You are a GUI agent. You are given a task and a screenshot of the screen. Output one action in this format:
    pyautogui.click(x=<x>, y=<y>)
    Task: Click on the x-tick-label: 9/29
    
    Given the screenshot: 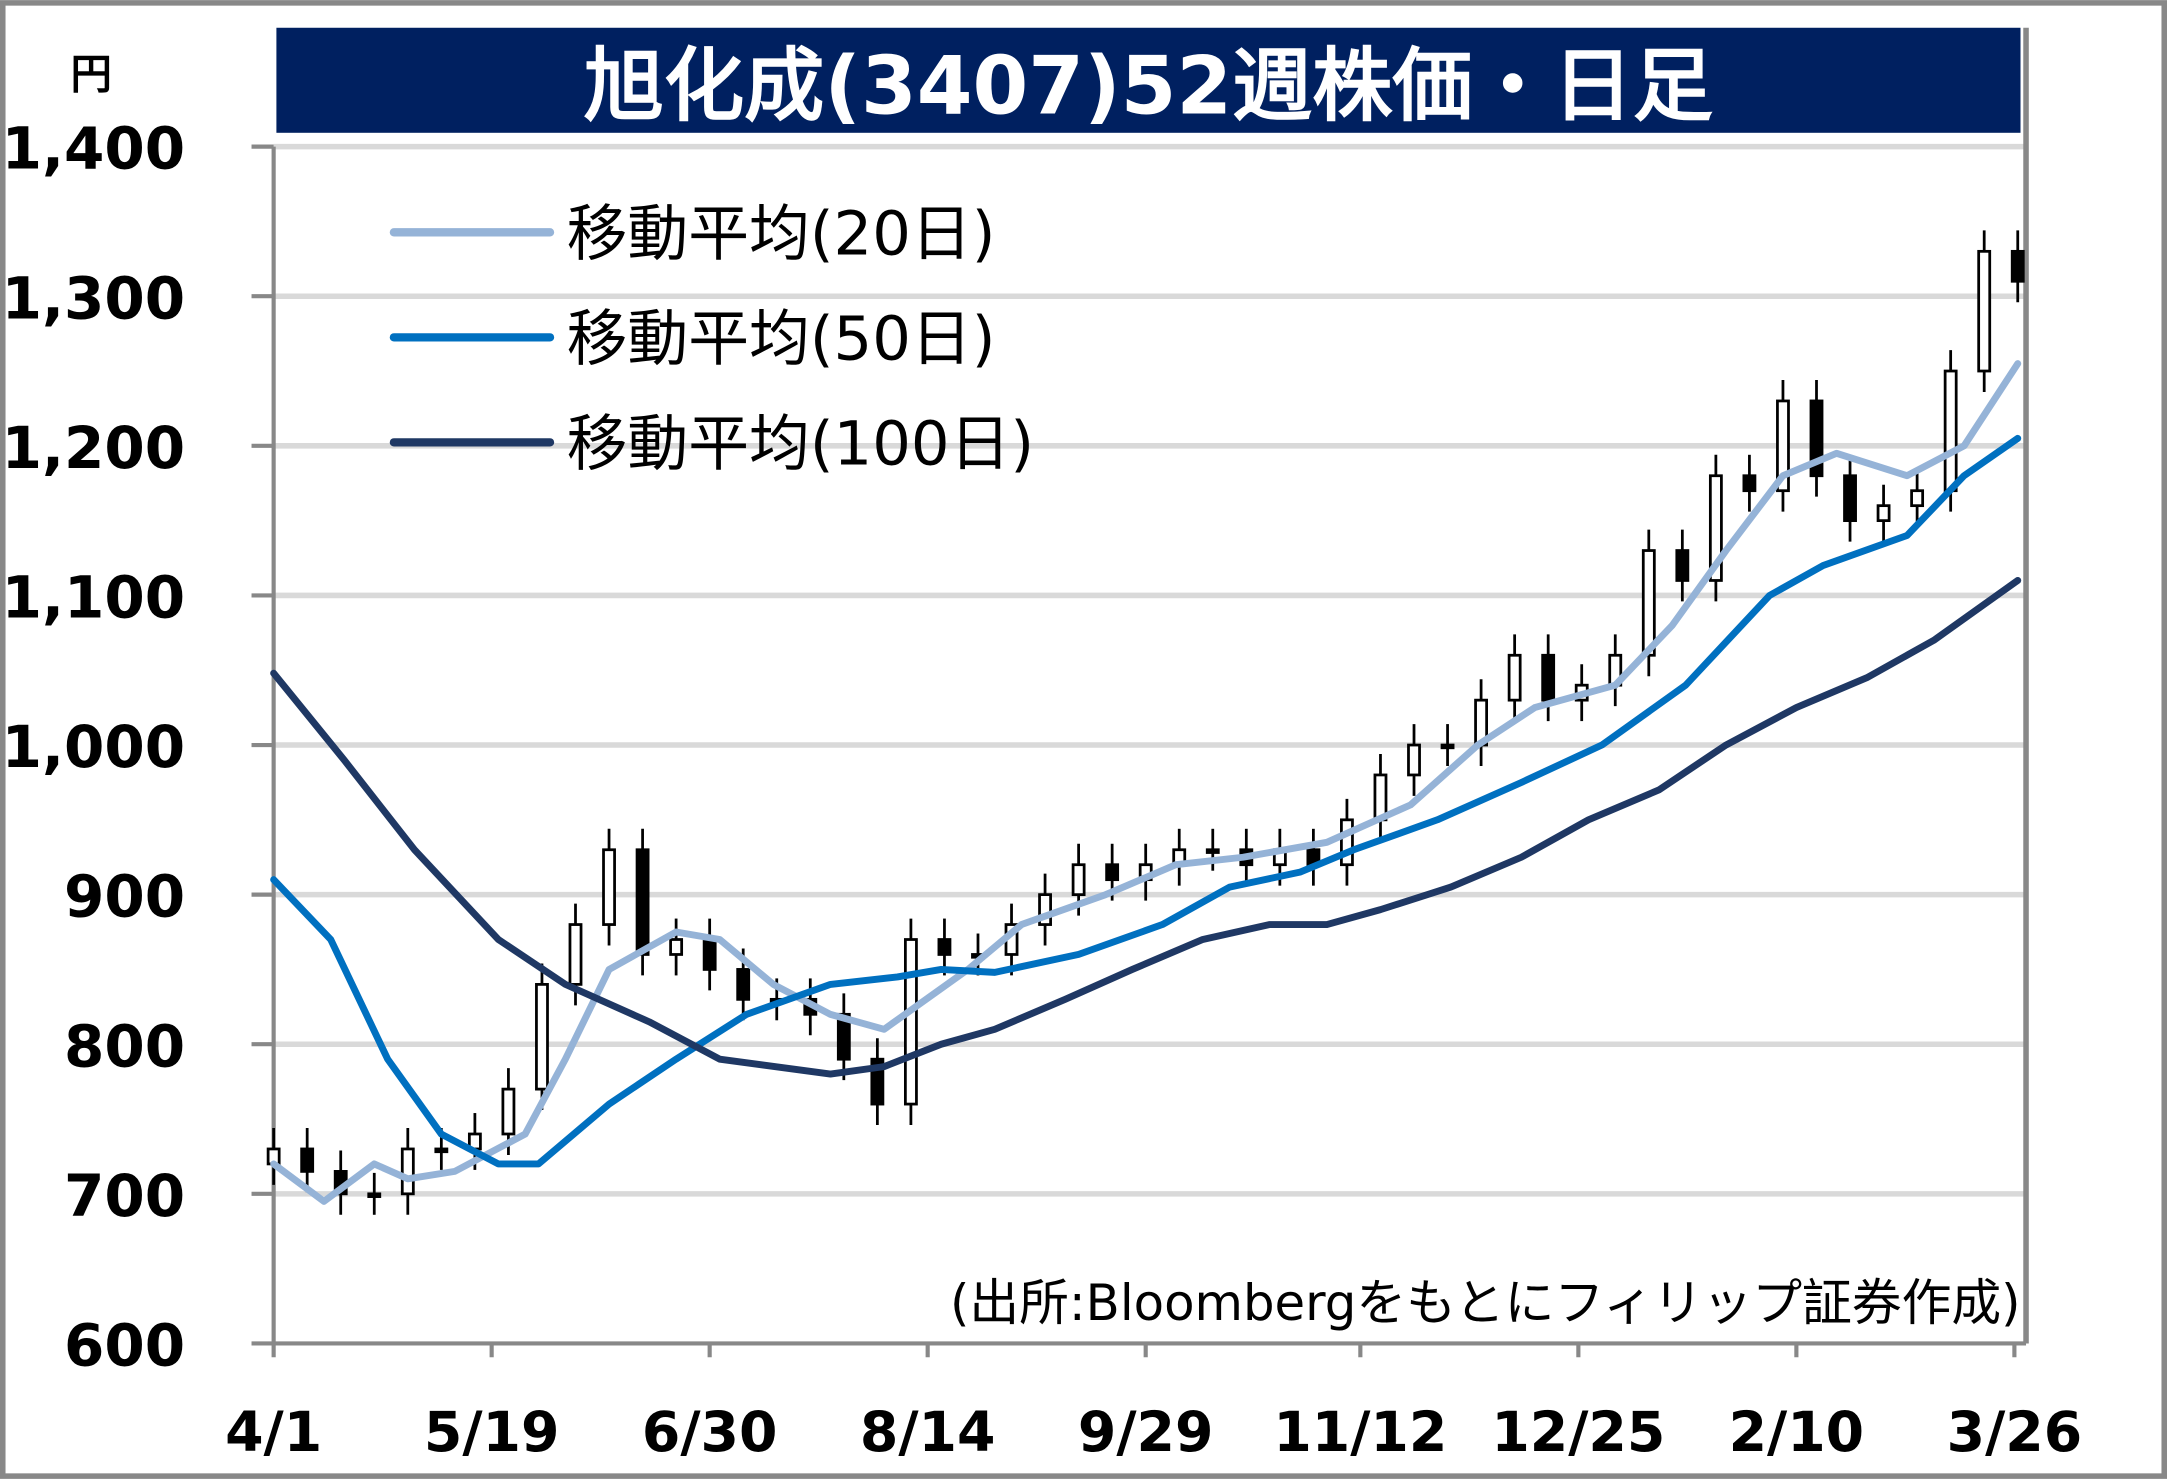 What is the action you would take?
    pyautogui.click(x=1146, y=1433)
    